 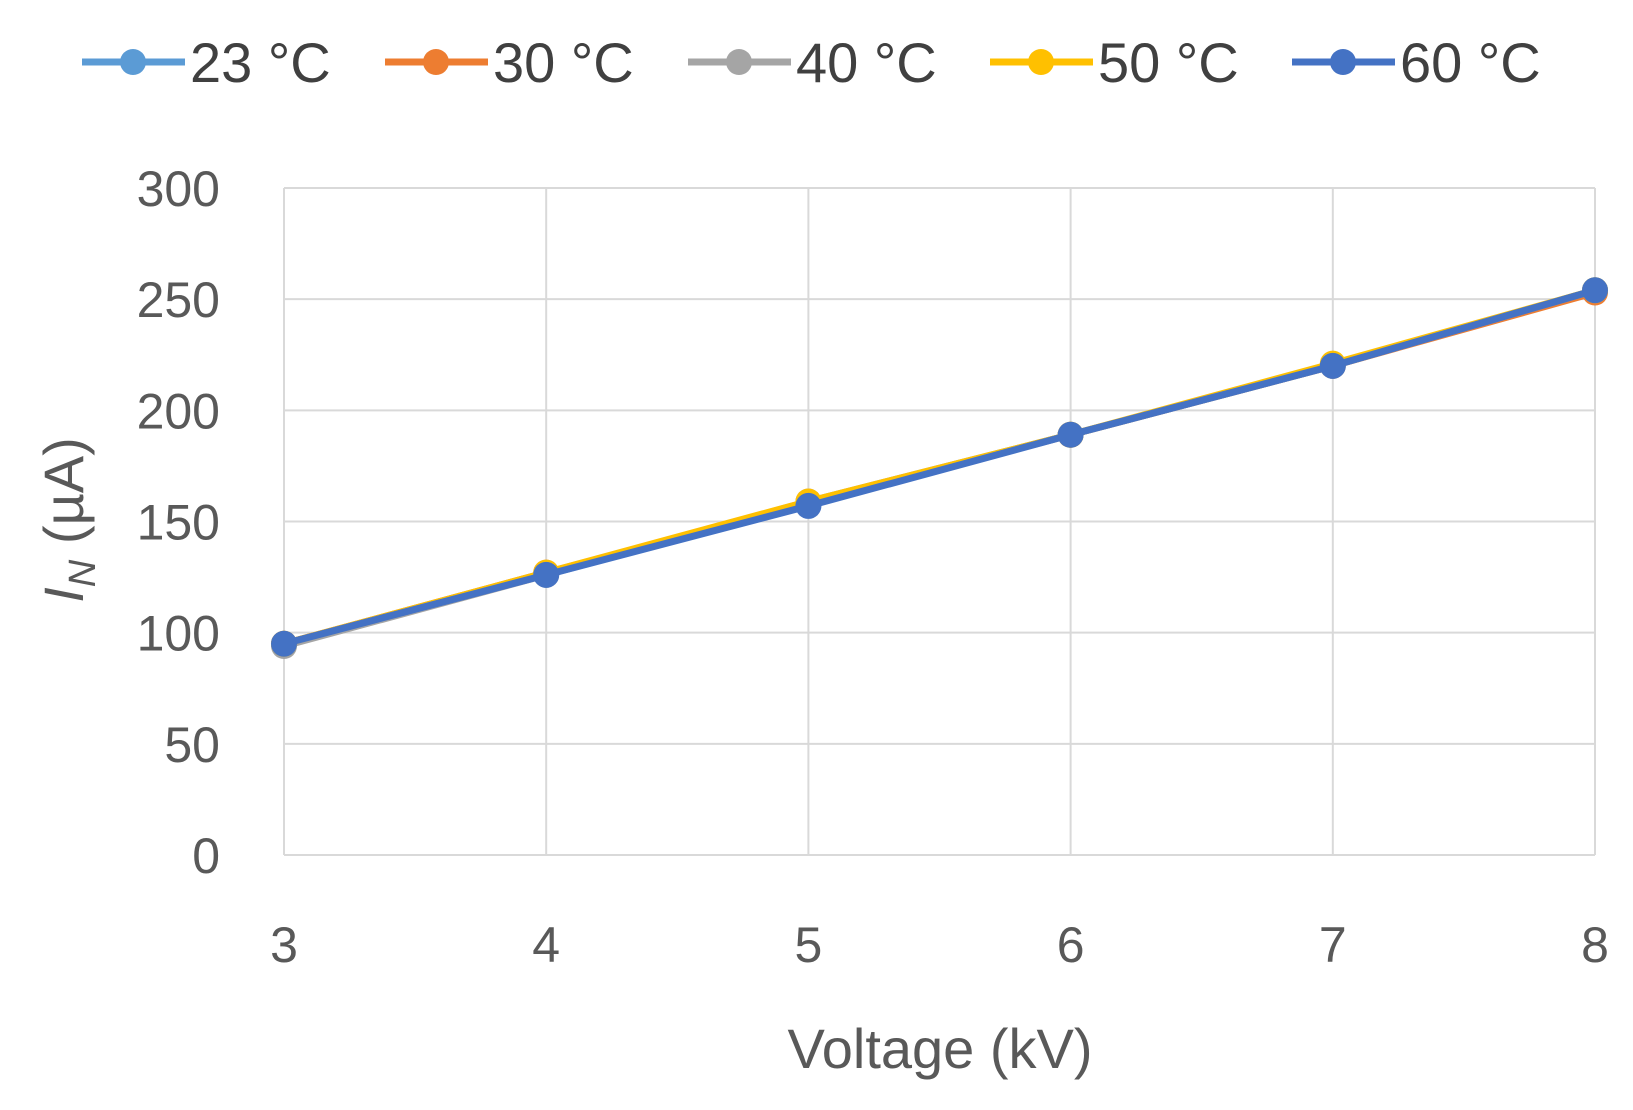 I want to click on x-tick-label: 7, so click(x=1333, y=945).